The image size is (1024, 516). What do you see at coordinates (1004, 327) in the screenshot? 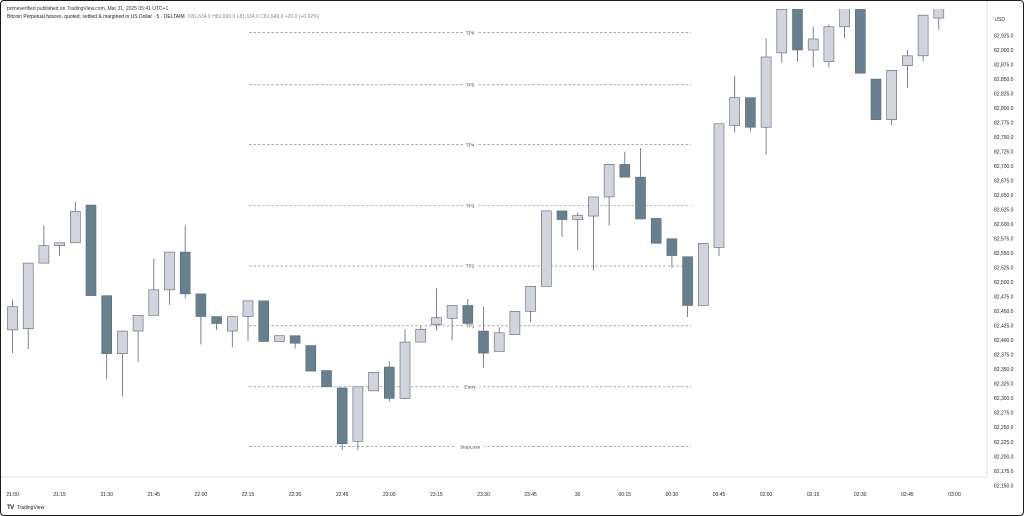
I see `y-tick-label: 82,425.0` at bounding box center [1004, 327].